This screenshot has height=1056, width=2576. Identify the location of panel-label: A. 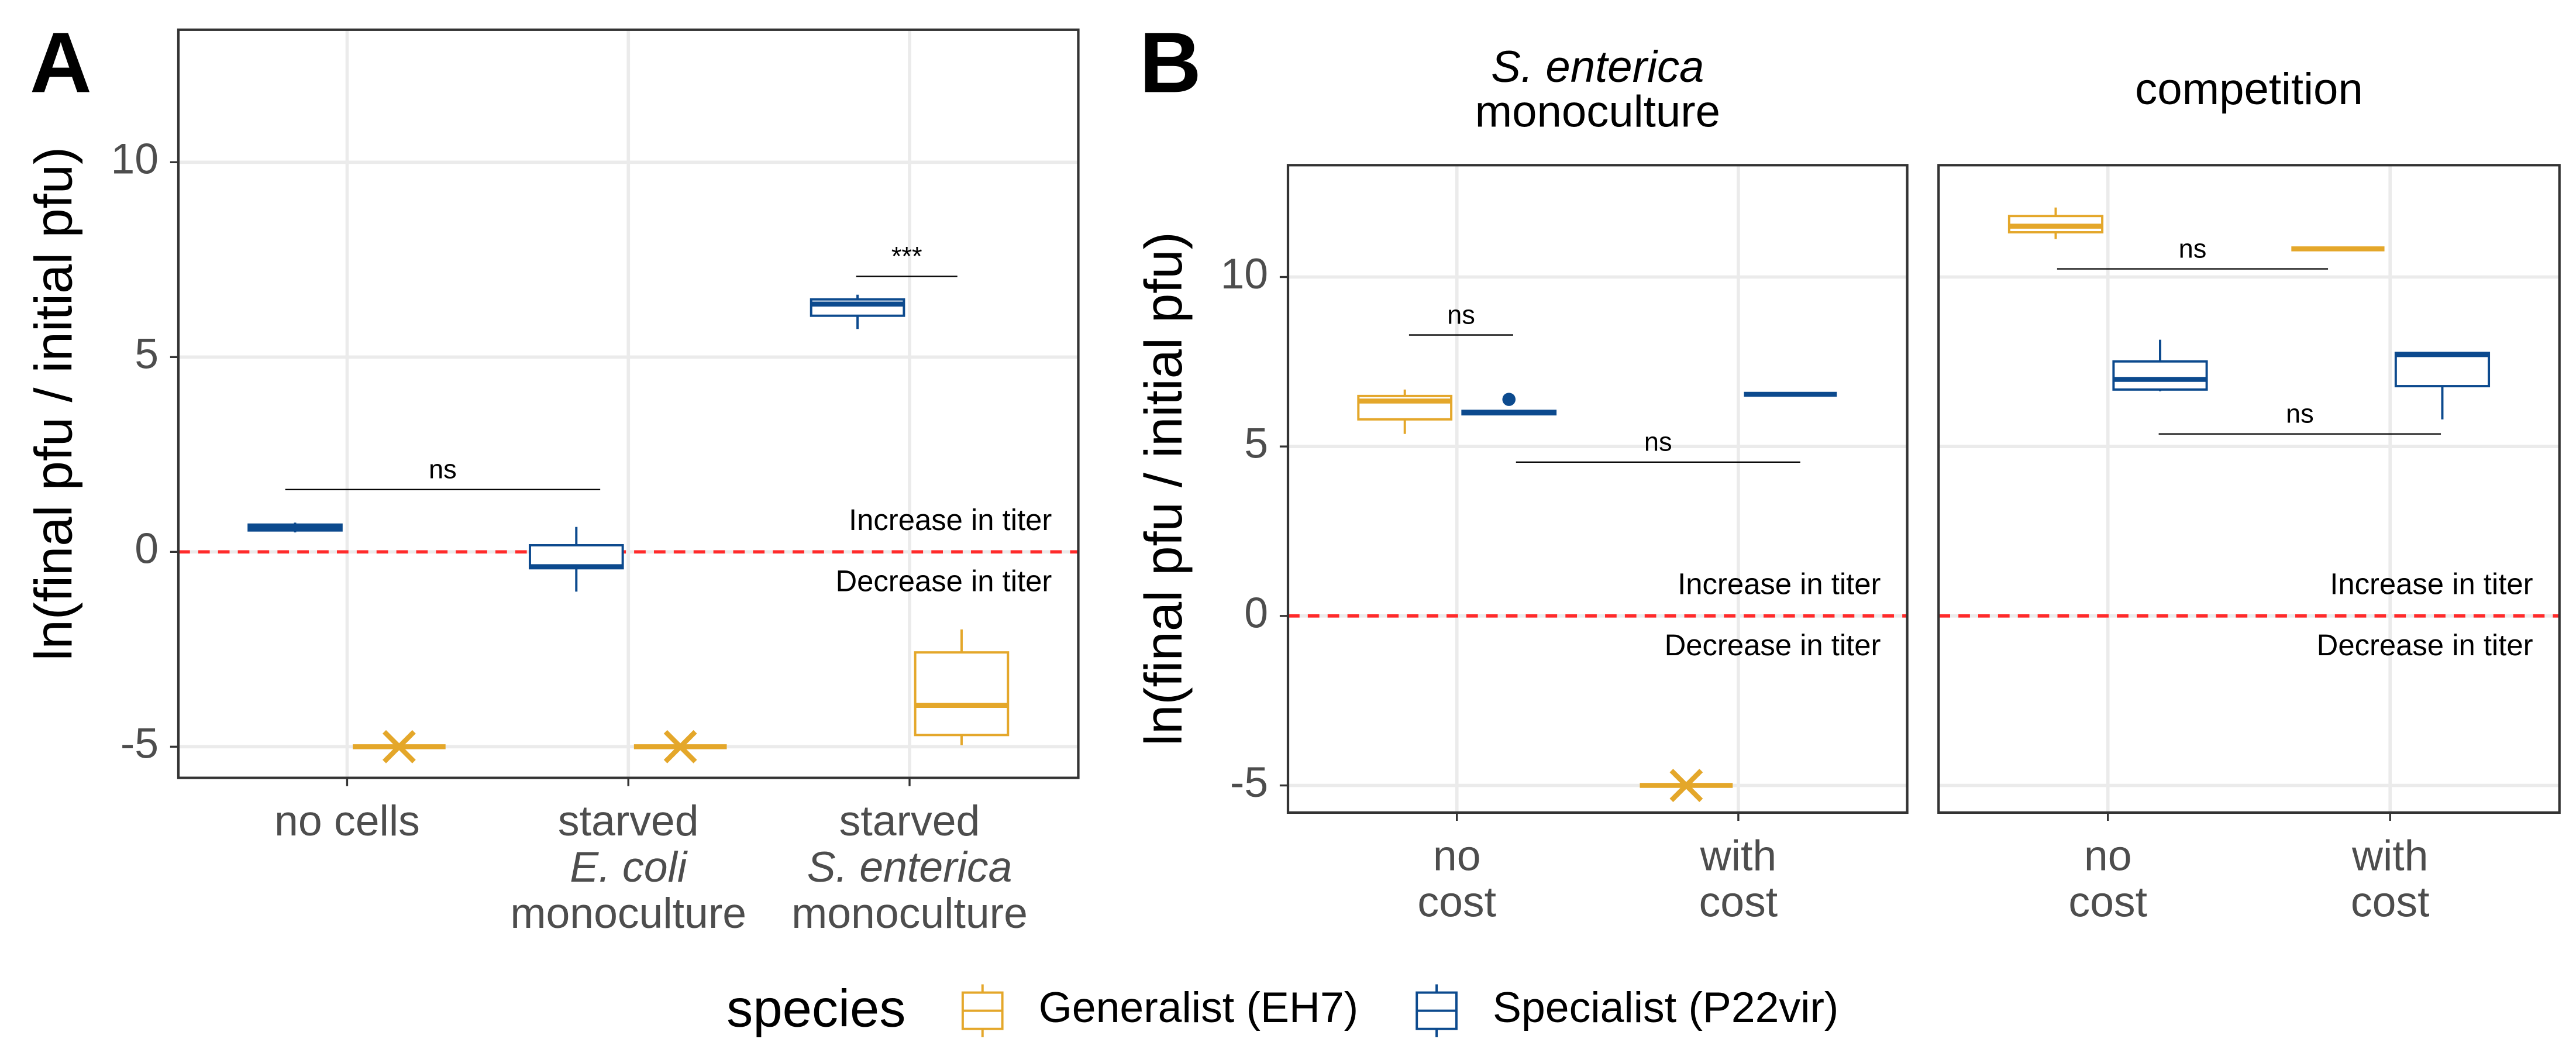
(61, 63).